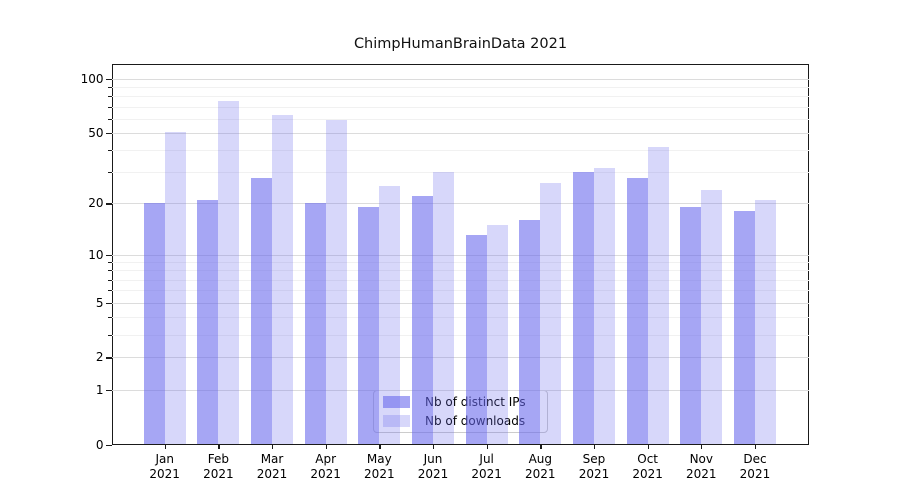 The image size is (900, 500). I want to click on x-tick-label: Nov 2021, so click(701, 466).